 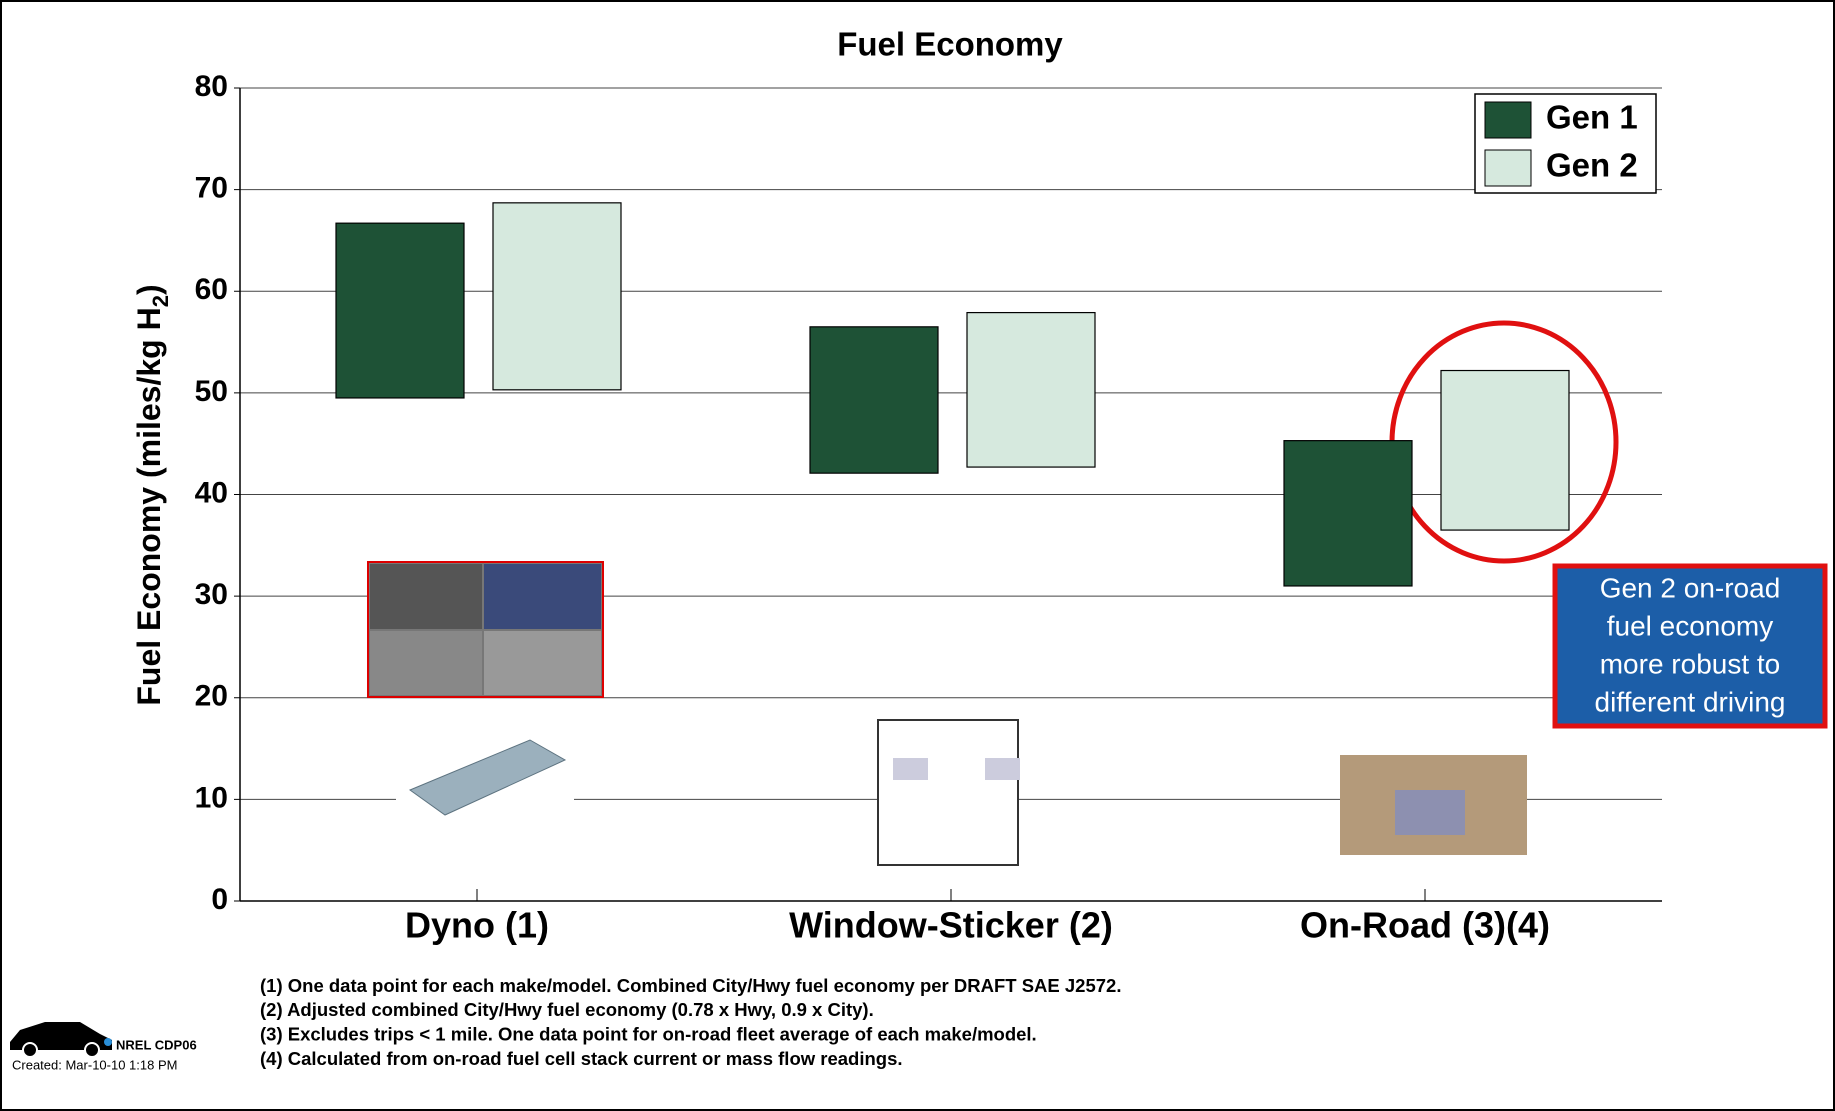 I want to click on y-axis-label: Fuel Economy (miles/kg H2), so click(x=151, y=494).